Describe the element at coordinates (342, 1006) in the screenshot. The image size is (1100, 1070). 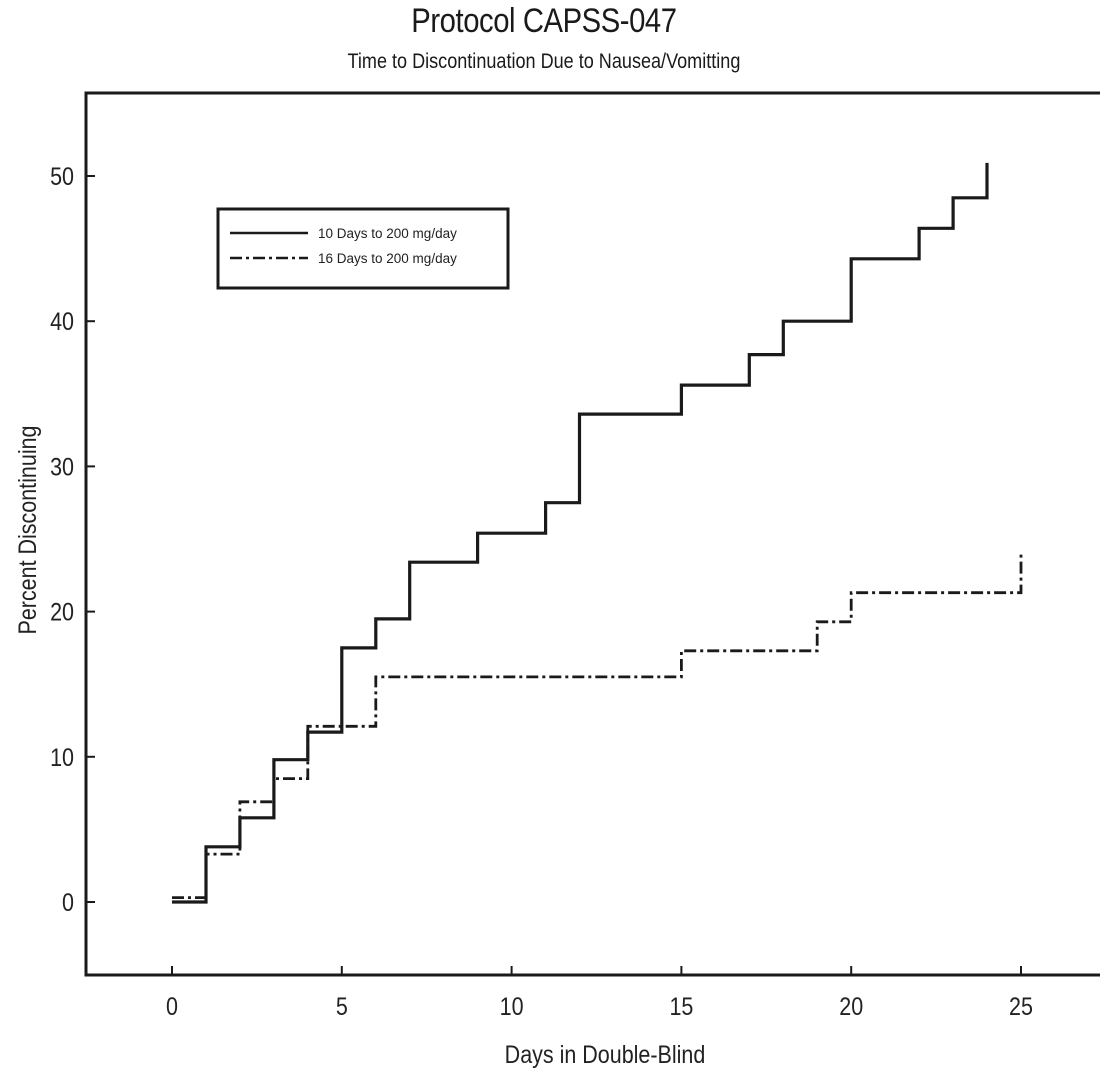
I see `x-tick-label: 5` at that location.